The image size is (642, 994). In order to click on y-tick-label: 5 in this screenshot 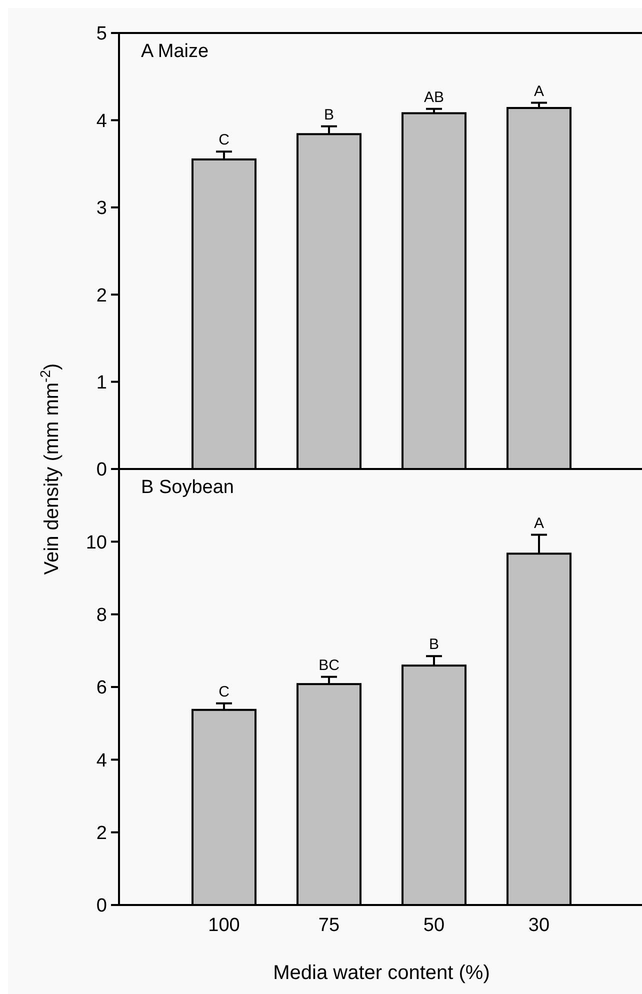, I will do `click(101, 34)`.